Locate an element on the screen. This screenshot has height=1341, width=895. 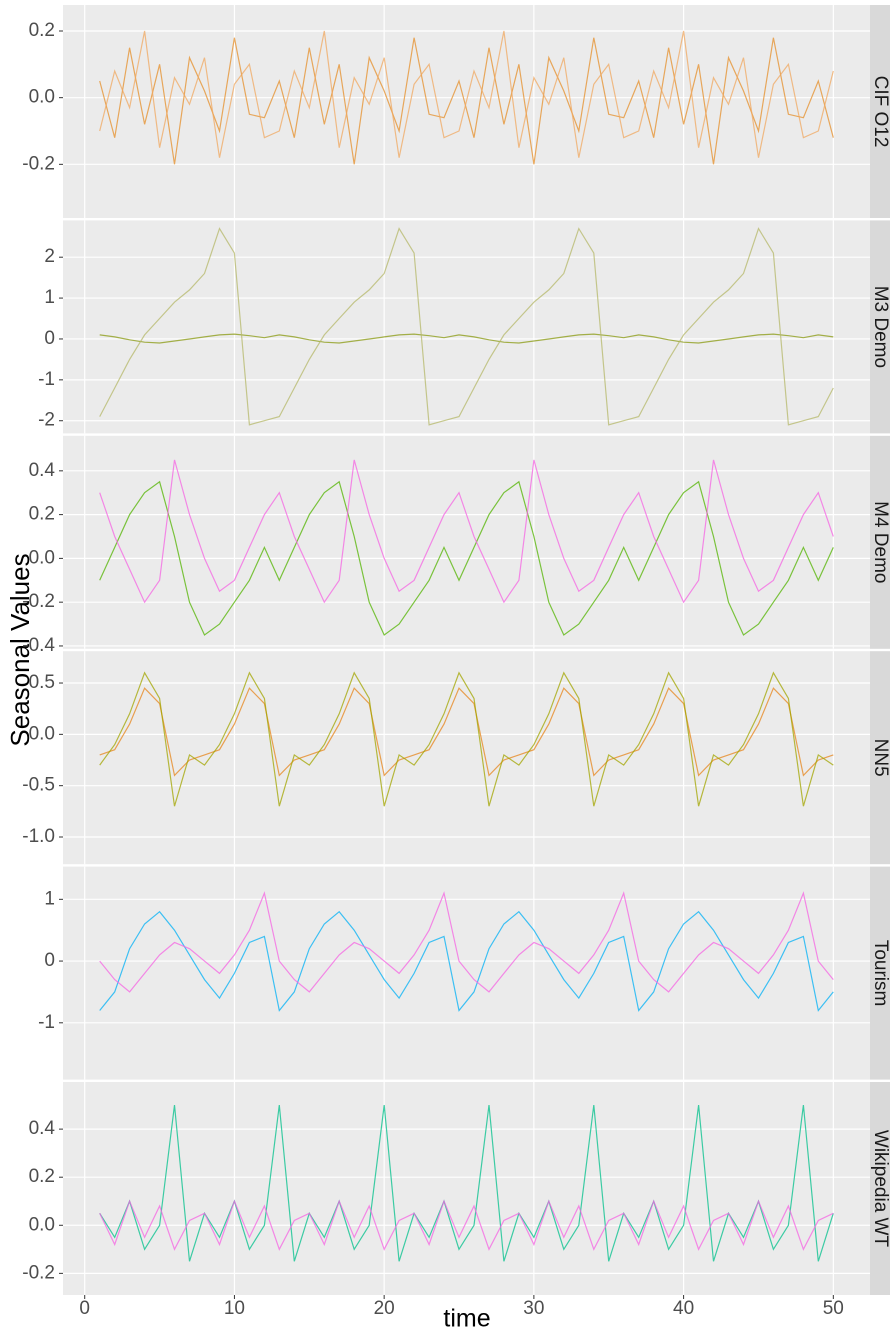
x-tick-label: 30 is located at coordinates (533, 1308).